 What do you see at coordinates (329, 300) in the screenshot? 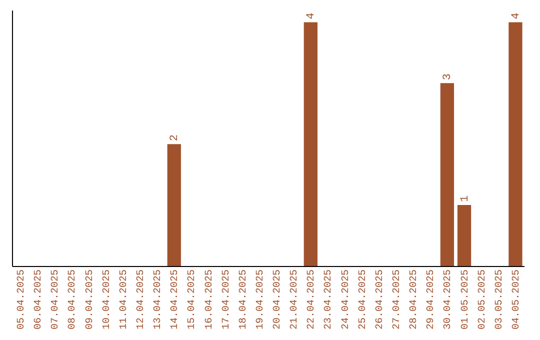
I see `x-tick-label: 23.04.2025` at bounding box center [329, 300].